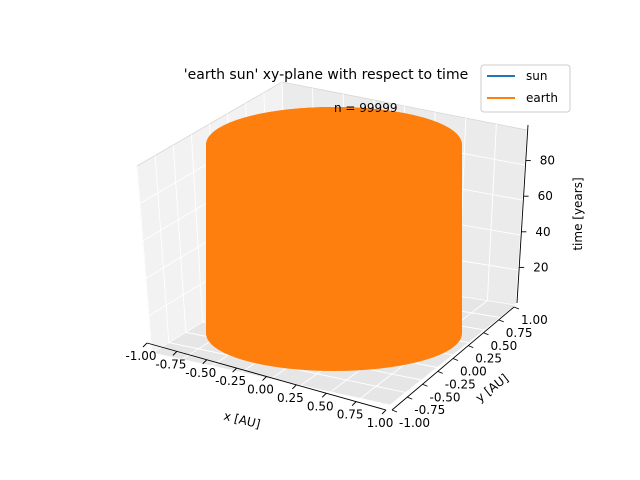 Image resolution: width=640 pixels, height=480 pixels. Describe the element at coordinates (537, 214) in the screenshot. I see `z-ticks: 20 40 60 80` at that location.